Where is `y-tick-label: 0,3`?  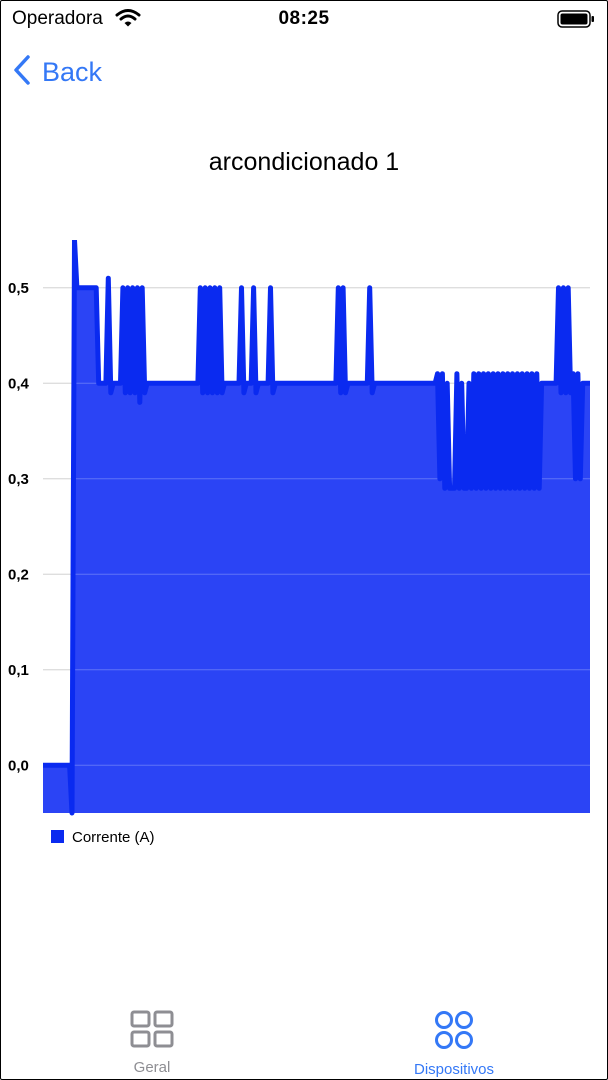
y-tick-label: 0,3 is located at coordinates (18, 479).